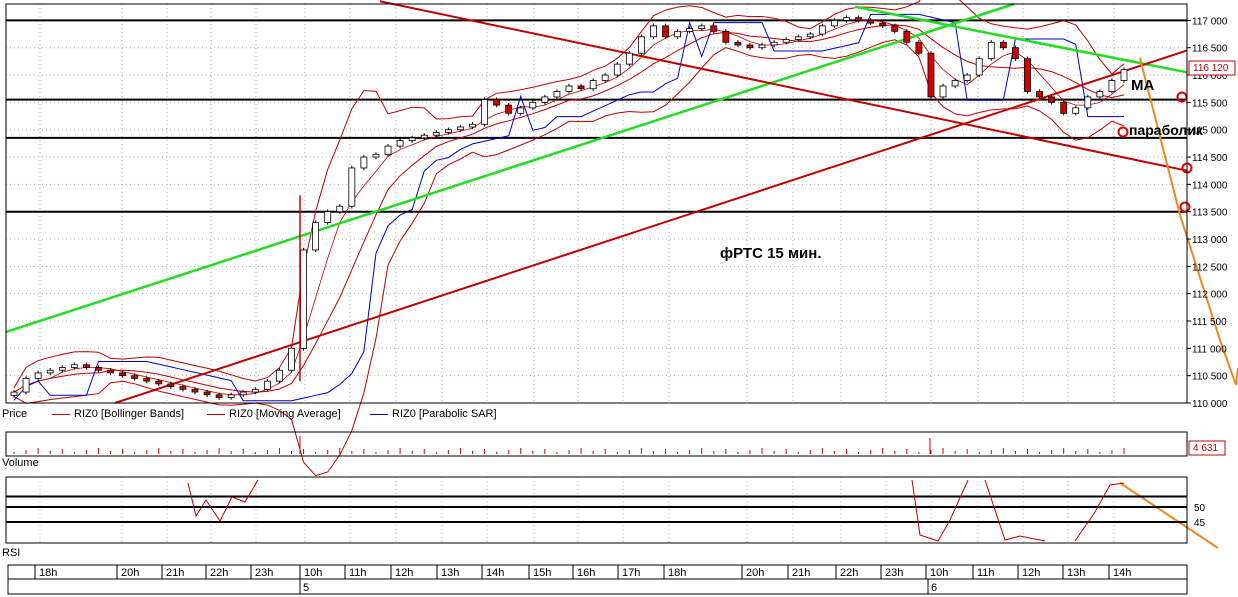 The image size is (1238, 597). What do you see at coordinates (313, 573) in the screenshot?
I see `time-tick-label: 10h` at bounding box center [313, 573].